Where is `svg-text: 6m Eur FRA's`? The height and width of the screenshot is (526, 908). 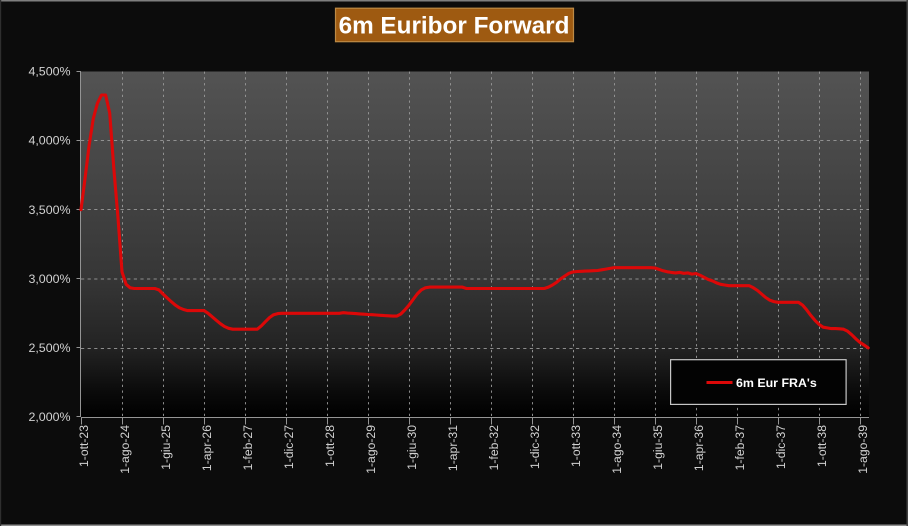
svg-text: 6m Eur FRA's is located at coordinates (776, 383).